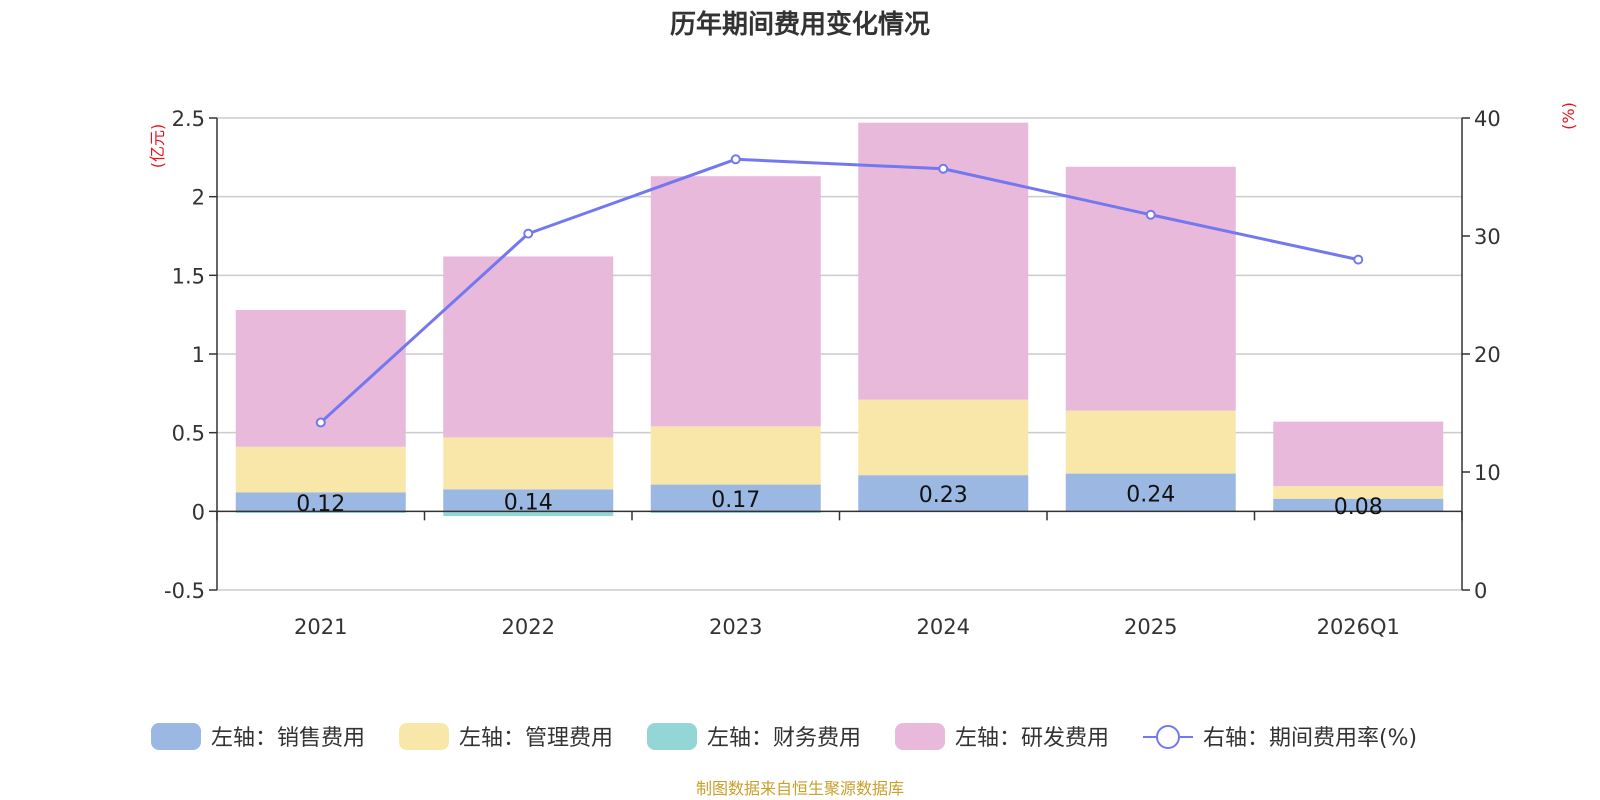 The height and width of the screenshot is (800, 1600). What do you see at coordinates (1487, 473) in the screenshot?
I see `right-tick-label: 10` at bounding box center [1487, 473].